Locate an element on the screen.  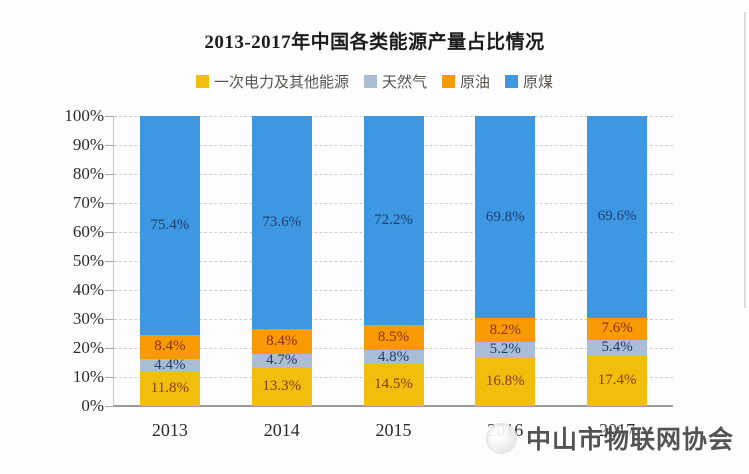
bar-segment: 4.7% is located at coordinates (281, 360).